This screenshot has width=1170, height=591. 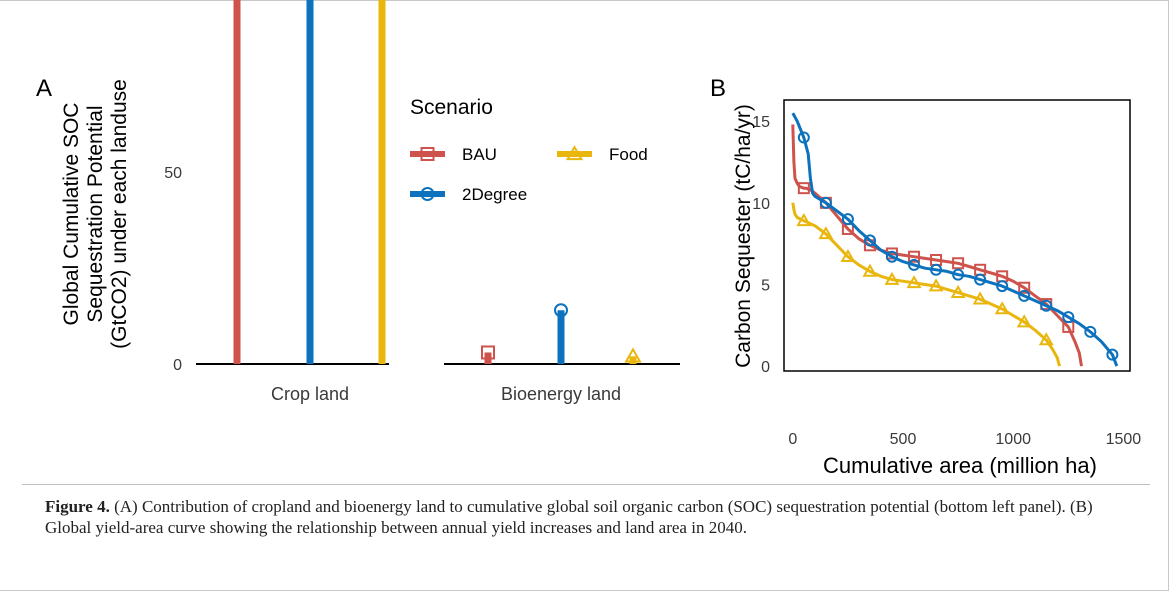 What do you see at coordinates (561, 394) in the screenshot?
I see `category-label: Bioenergy land` at bounding box center [561, 394].